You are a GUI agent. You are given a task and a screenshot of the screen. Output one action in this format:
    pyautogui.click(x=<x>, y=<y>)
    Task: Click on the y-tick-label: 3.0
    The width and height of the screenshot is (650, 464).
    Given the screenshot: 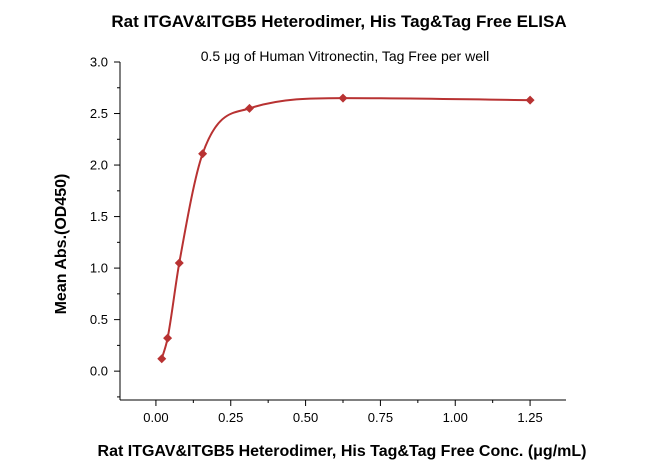 What is the action you would take?
    pyautogui.click(x=99, y=62)
    